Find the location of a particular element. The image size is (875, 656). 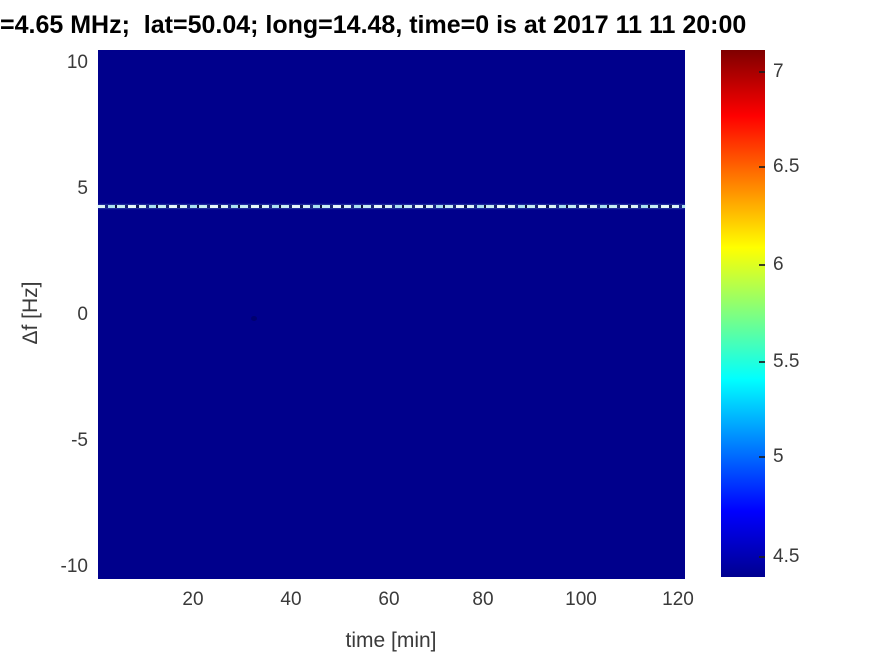

y-tick-label: -5 is located at coordinates (79, 440).